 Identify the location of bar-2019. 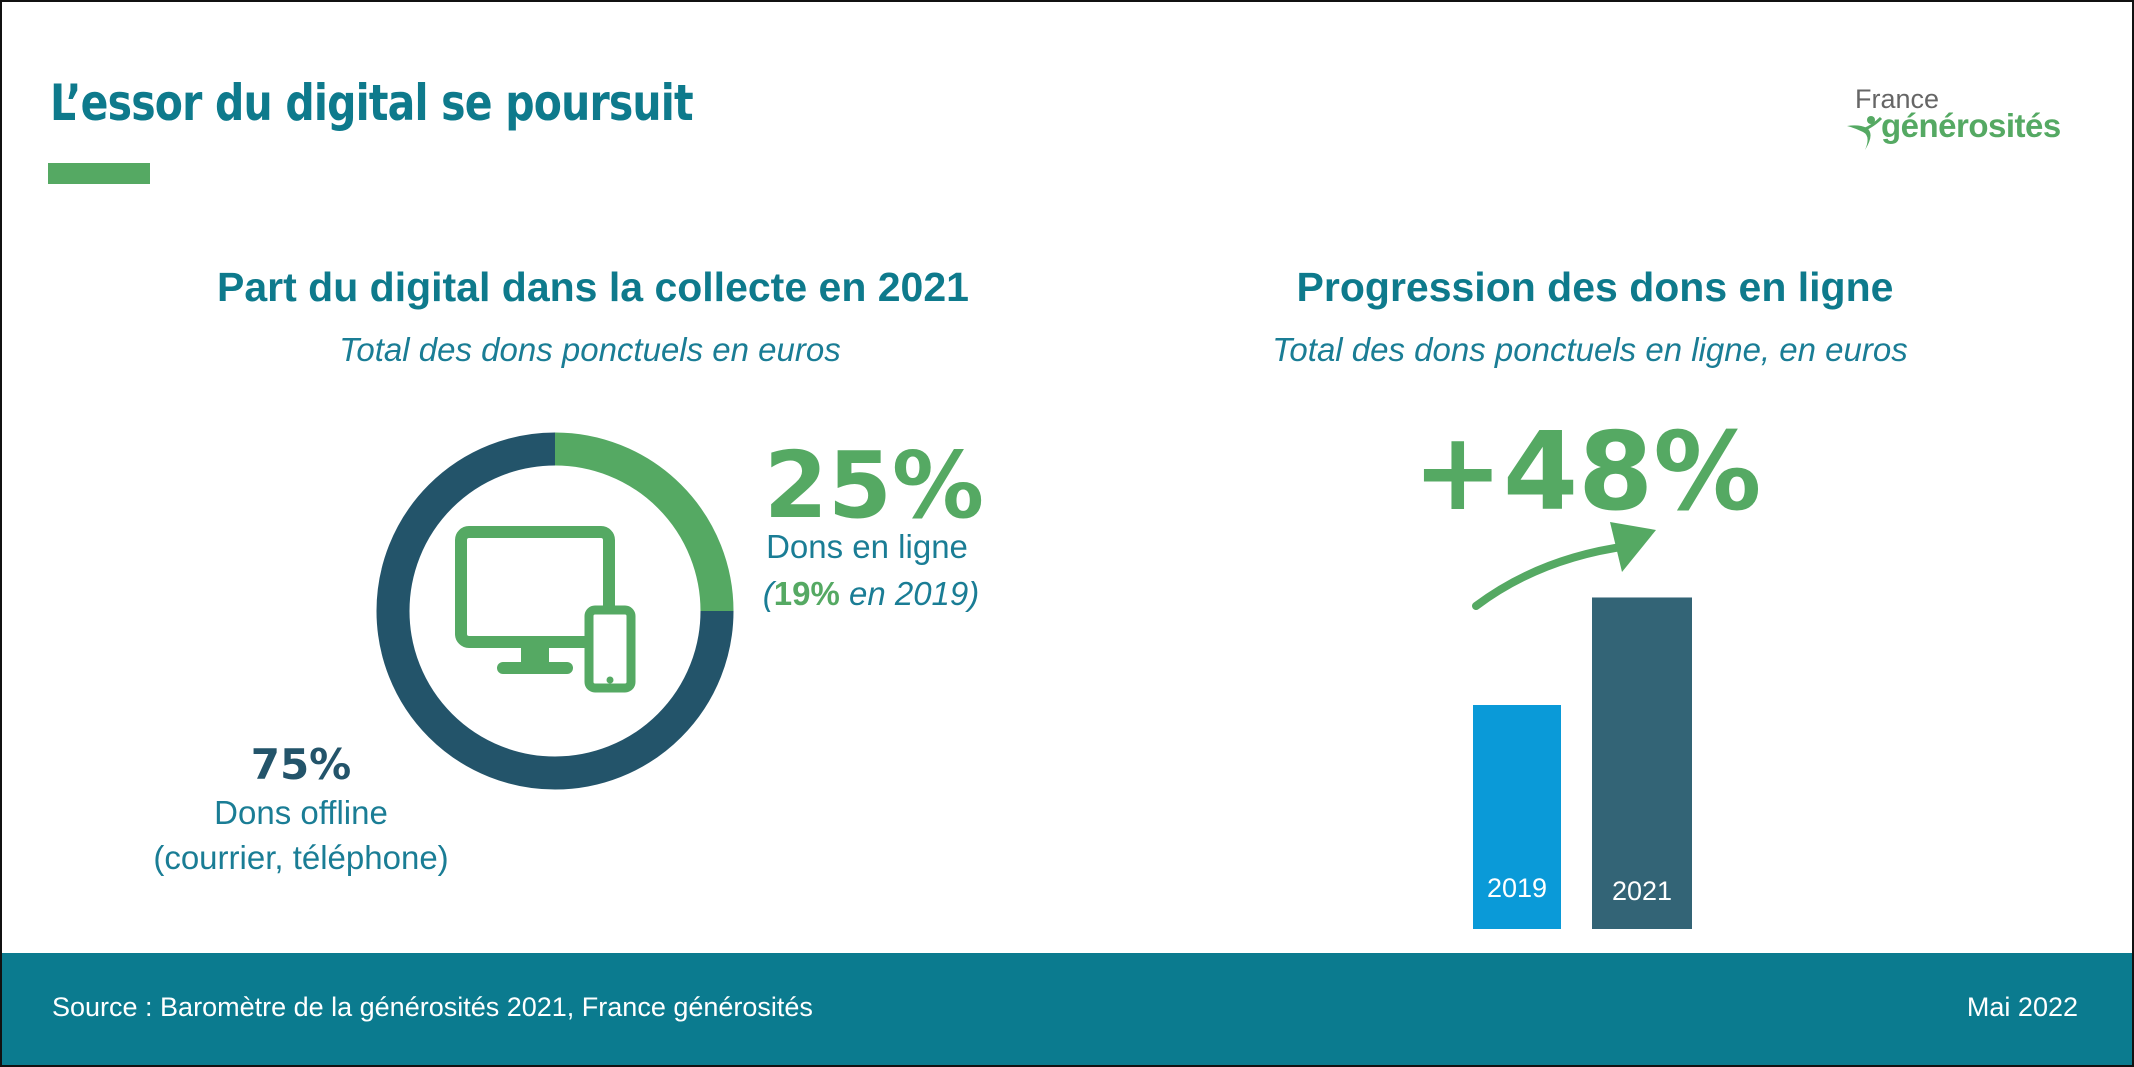
(1517, 817).